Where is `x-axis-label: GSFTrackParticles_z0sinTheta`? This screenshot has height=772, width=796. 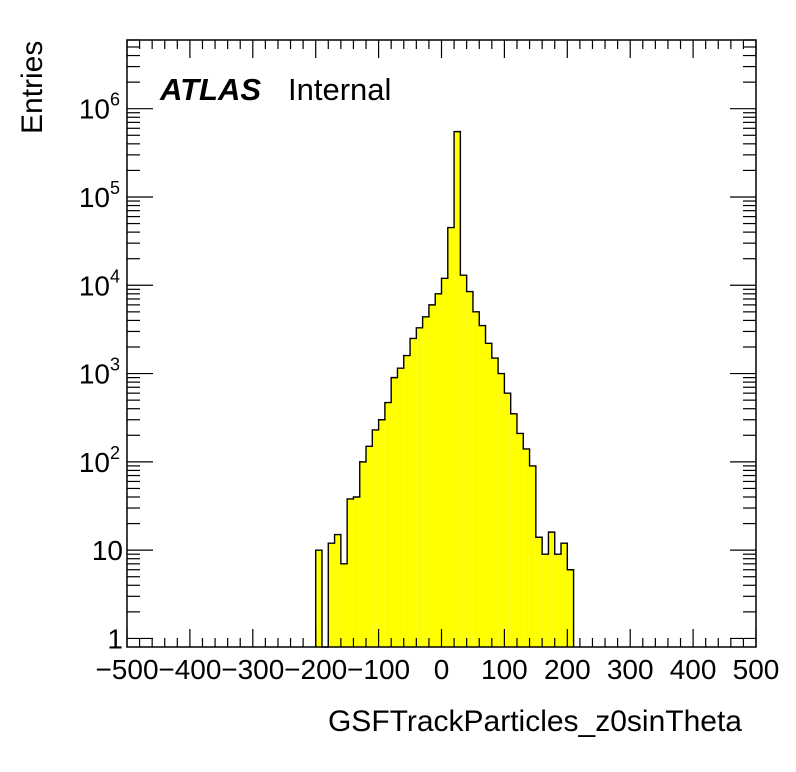 x-axis-label: GSFTrackParticles_z0sinTheta is located at coordinates (535, 721).